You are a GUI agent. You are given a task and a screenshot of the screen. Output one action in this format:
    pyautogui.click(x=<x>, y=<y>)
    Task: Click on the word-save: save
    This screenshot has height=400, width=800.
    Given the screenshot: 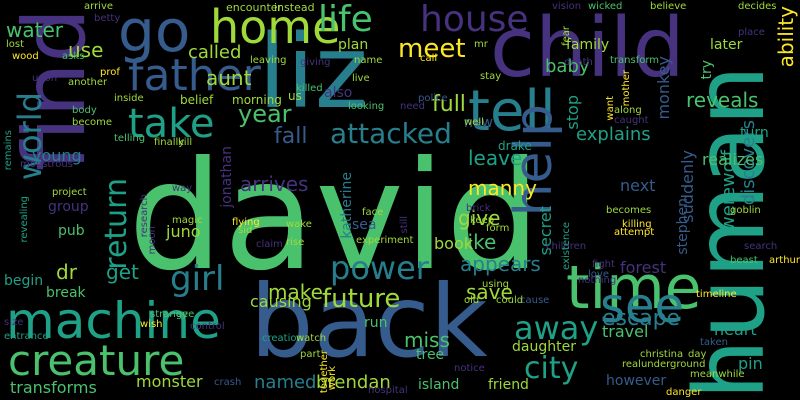 What is the action you would take?
    pyautogui.click(x=489, y=292)
    